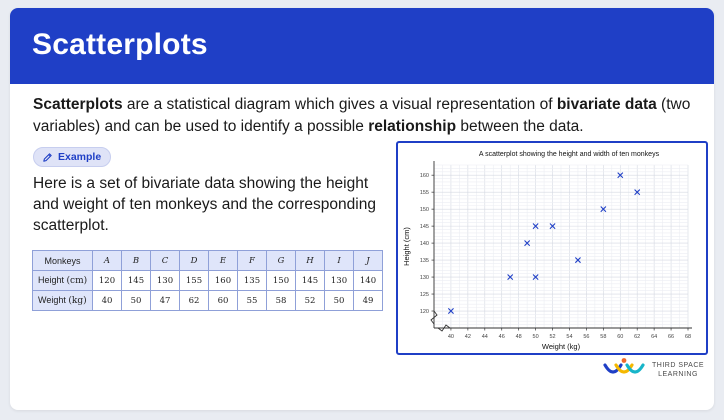 Image resolution: width=724 pixels, height=420 pixels. I want to click on x-axis-break, so click(444, 328).